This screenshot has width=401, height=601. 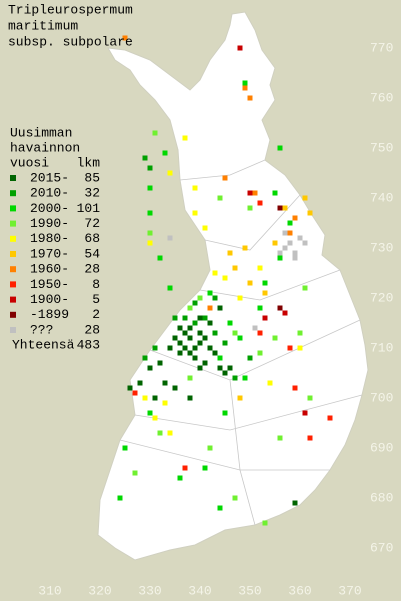 I want to click on legend-header: Uusimman, so click(x=41, y=132).